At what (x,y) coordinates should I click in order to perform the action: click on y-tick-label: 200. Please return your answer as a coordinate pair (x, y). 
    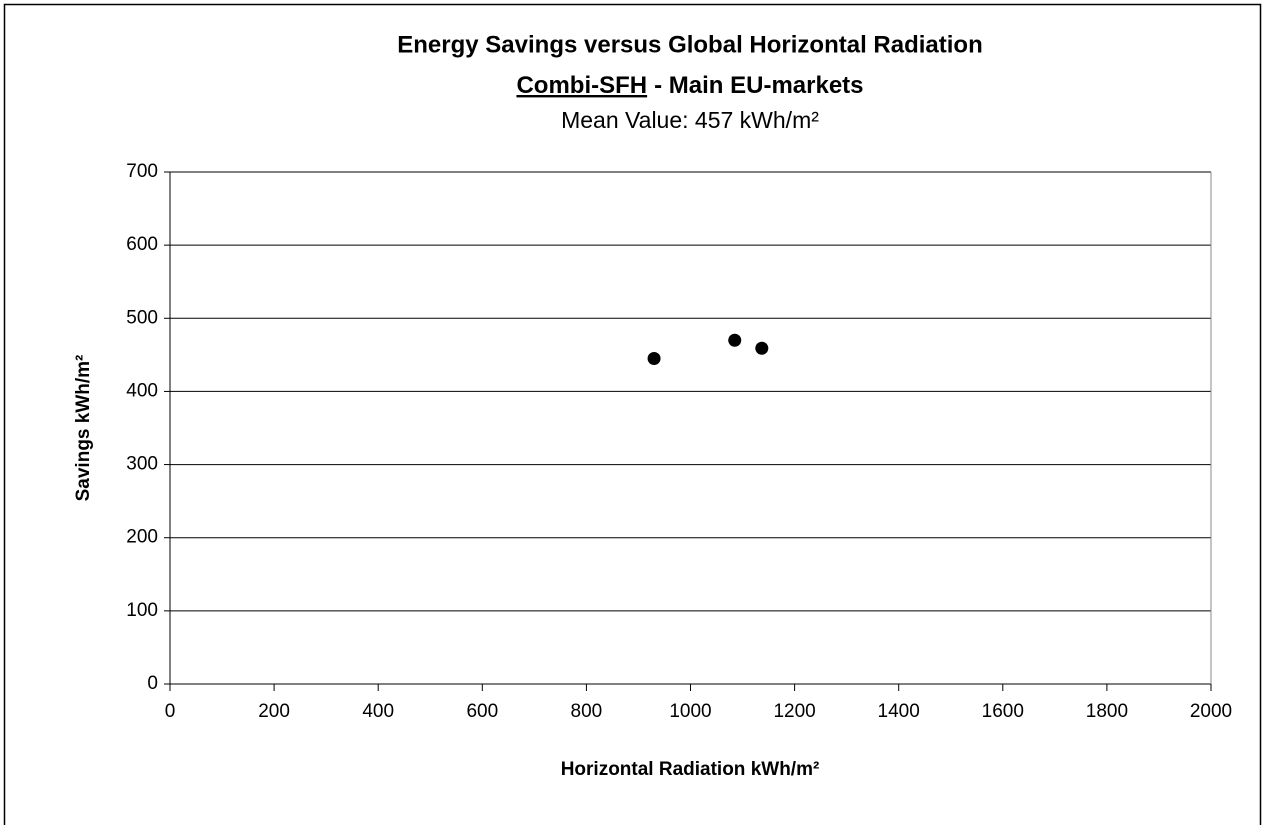
    Looking at the image, I should click on (142, 537).